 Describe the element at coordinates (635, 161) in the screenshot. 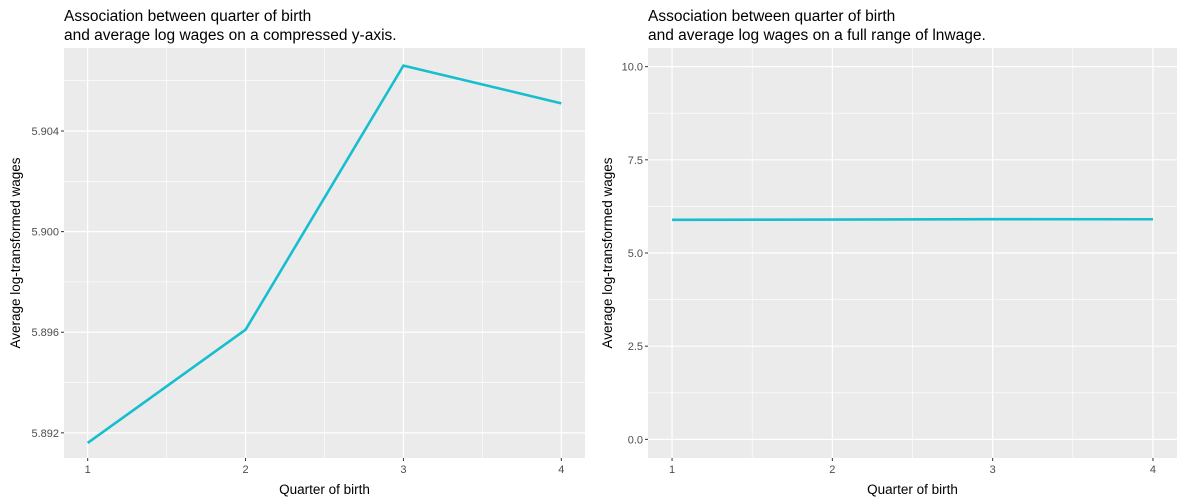

I see `y-tick-label: 7.5` at that location.